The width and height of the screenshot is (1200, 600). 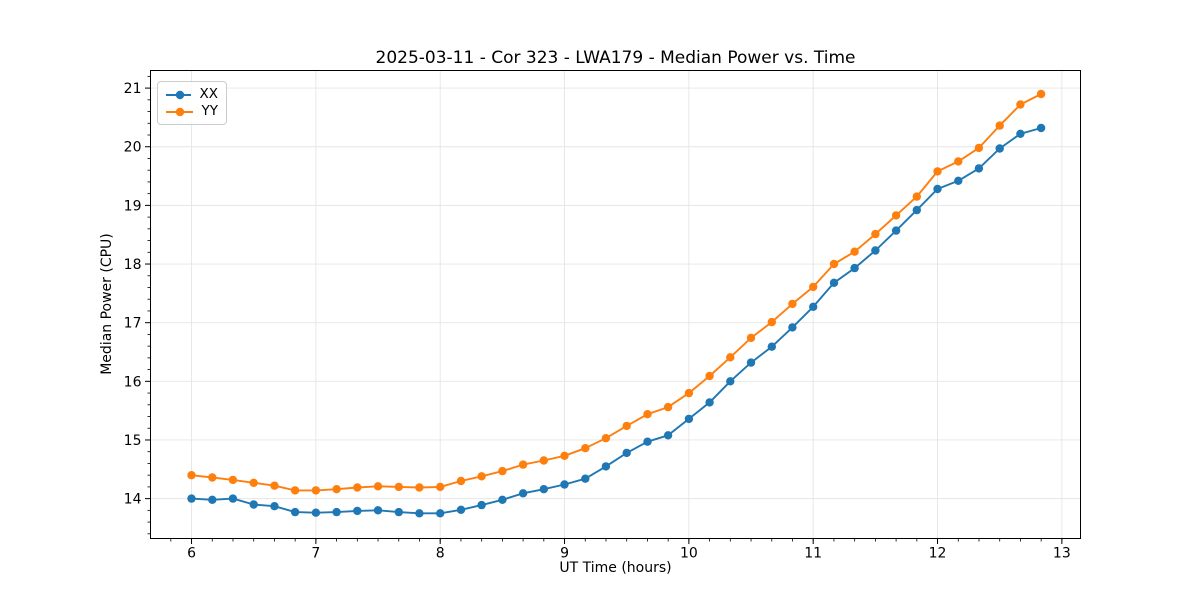 What do you see at coordinates (133, 441) in the screenshot?
I see `y-tick-label: 15` at bounding box center [133, 441].